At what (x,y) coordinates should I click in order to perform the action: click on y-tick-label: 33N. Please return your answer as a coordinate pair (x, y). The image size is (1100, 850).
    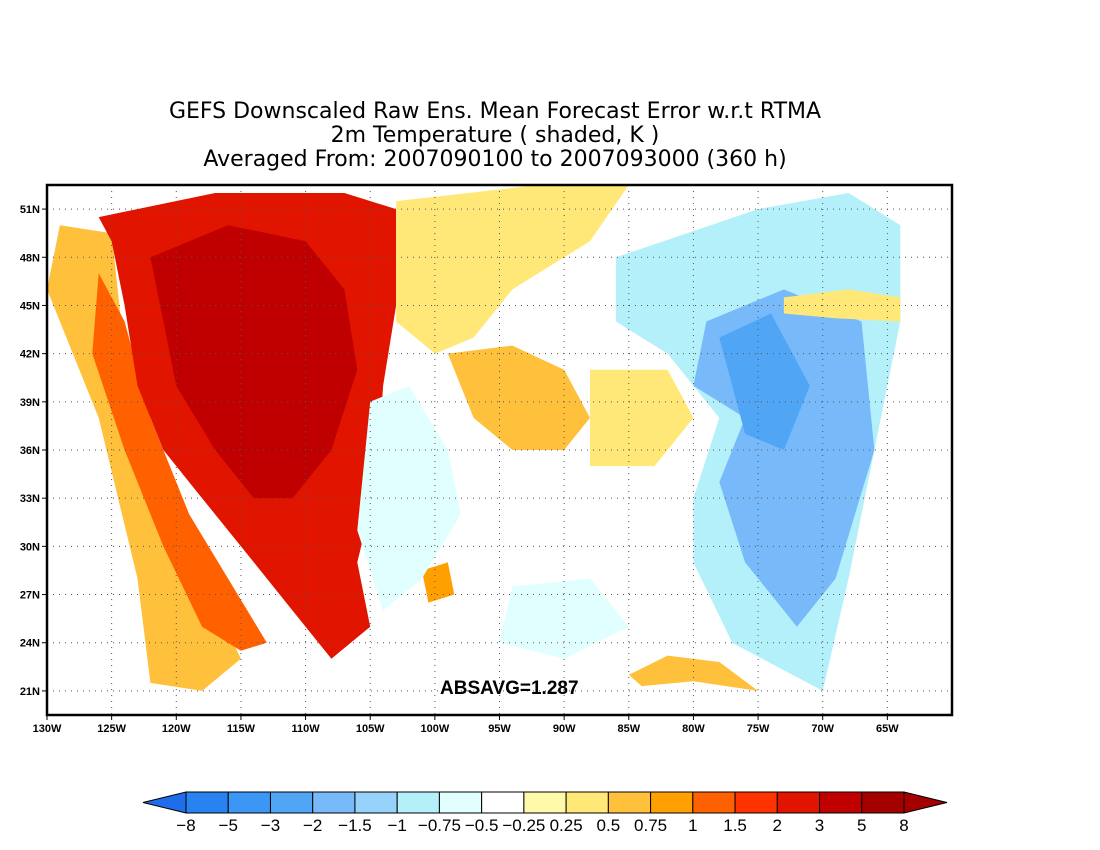
    Looking at the image, I should click on (30, 499).